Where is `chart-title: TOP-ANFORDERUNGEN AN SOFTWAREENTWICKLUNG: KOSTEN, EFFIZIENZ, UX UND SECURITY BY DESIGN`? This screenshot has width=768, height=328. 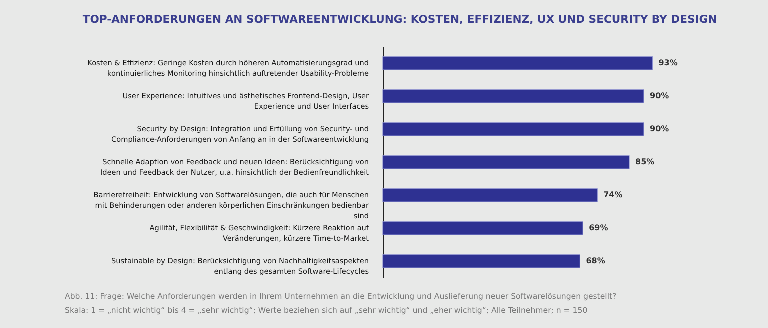
chart-title: TOP-ANFORDERUNGEN AN SOFTWAREENTWICKLUNG: KOSTEN, EFFIZIENZ, UX UND SECURITY BY DESIGN is located at coordinates (400, 19).